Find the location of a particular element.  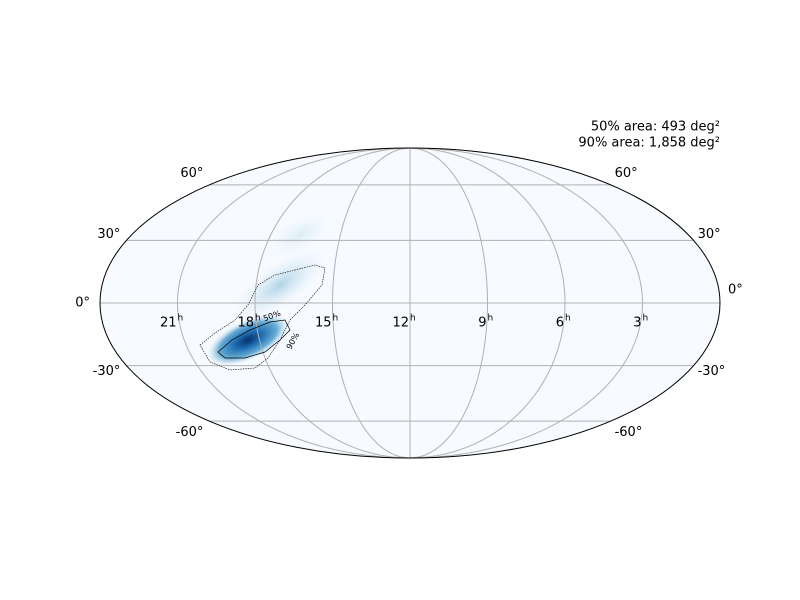

ra-tick-label: 15 is located at coordinates (323, 323).